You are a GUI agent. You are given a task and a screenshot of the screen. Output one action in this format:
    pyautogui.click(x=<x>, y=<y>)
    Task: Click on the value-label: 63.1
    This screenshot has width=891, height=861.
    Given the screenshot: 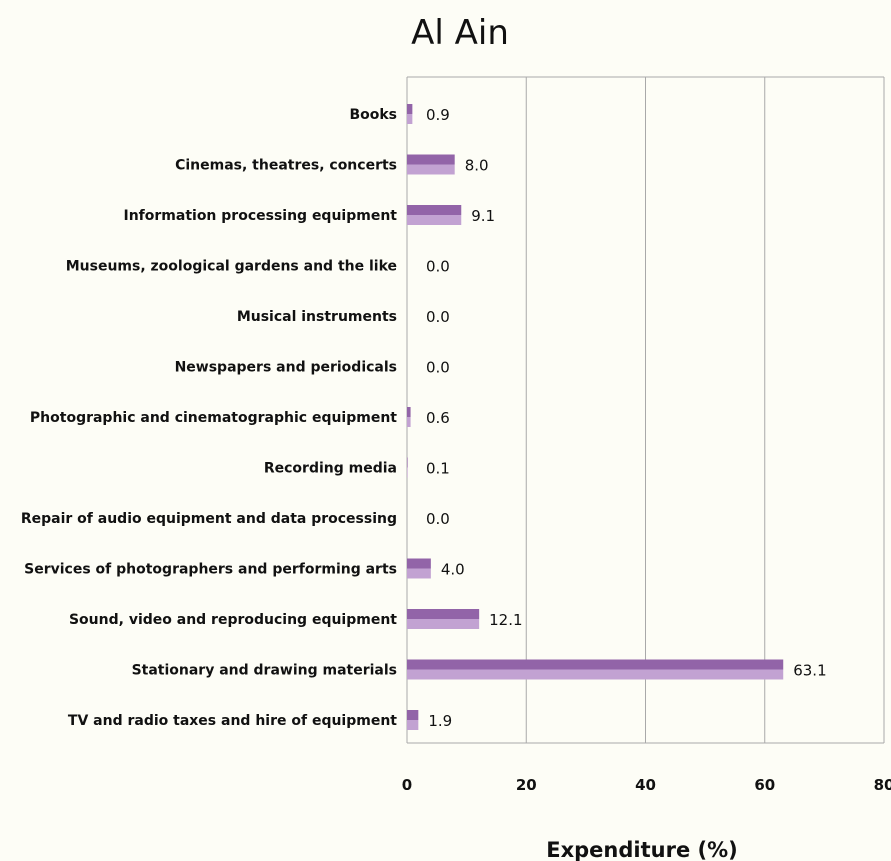 What is the action you would take?
    pyautogui.click(x=809, y=671)
    